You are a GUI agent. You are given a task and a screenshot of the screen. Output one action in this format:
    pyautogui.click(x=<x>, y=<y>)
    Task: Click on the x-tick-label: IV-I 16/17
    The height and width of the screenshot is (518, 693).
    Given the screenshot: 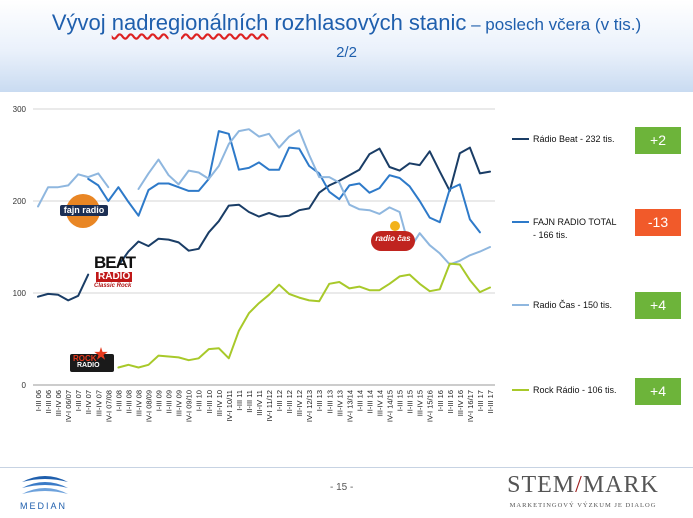 What is the action you would take?
    pyautogui.click(x=470, y=406)
    